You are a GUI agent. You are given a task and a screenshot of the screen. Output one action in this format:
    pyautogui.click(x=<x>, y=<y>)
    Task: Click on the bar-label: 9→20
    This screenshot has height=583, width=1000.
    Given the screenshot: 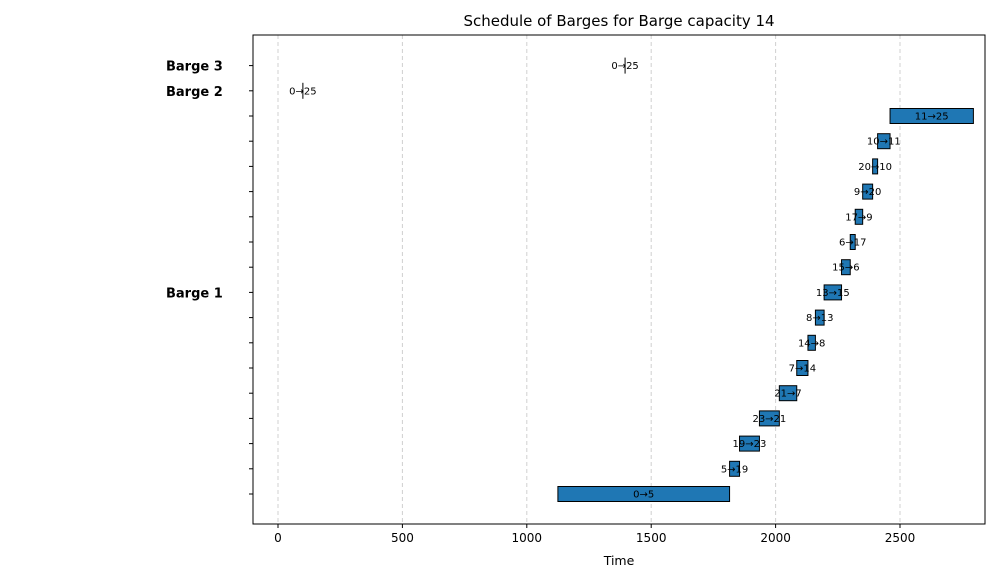 What is the action you would take?
    pyautogui.click(x=867, y=192)
    